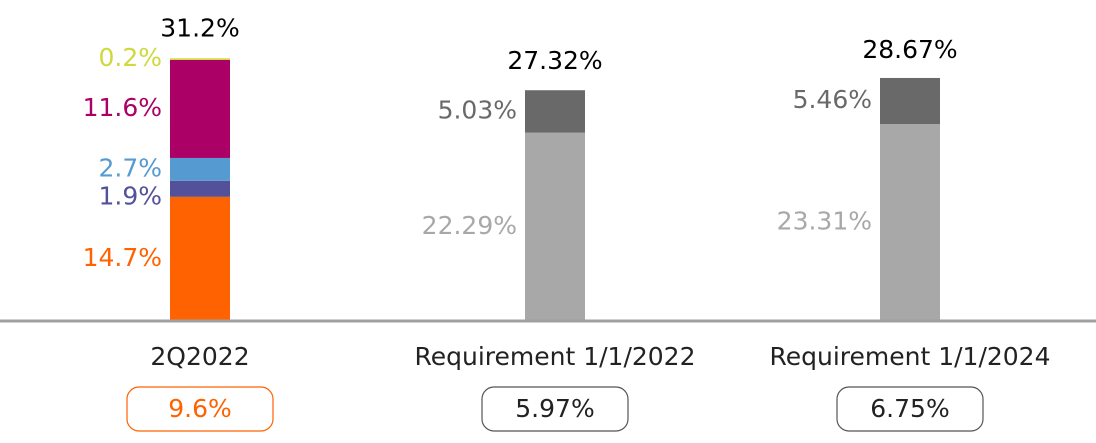 Image resolution: width=1096 pixels, height=443 pixels. I want to click on total-label: 28.67%, so click(909, 49).